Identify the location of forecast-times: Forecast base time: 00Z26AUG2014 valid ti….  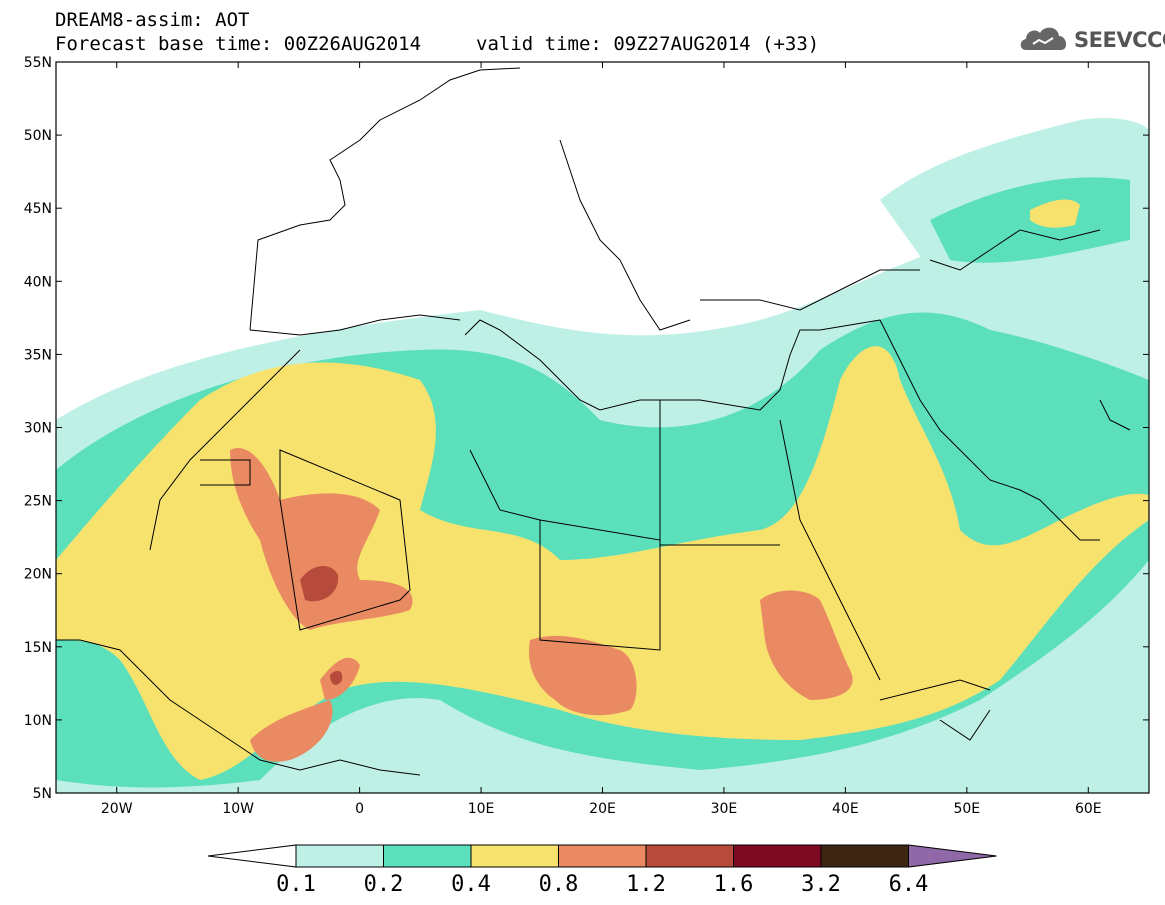
(437, 44).